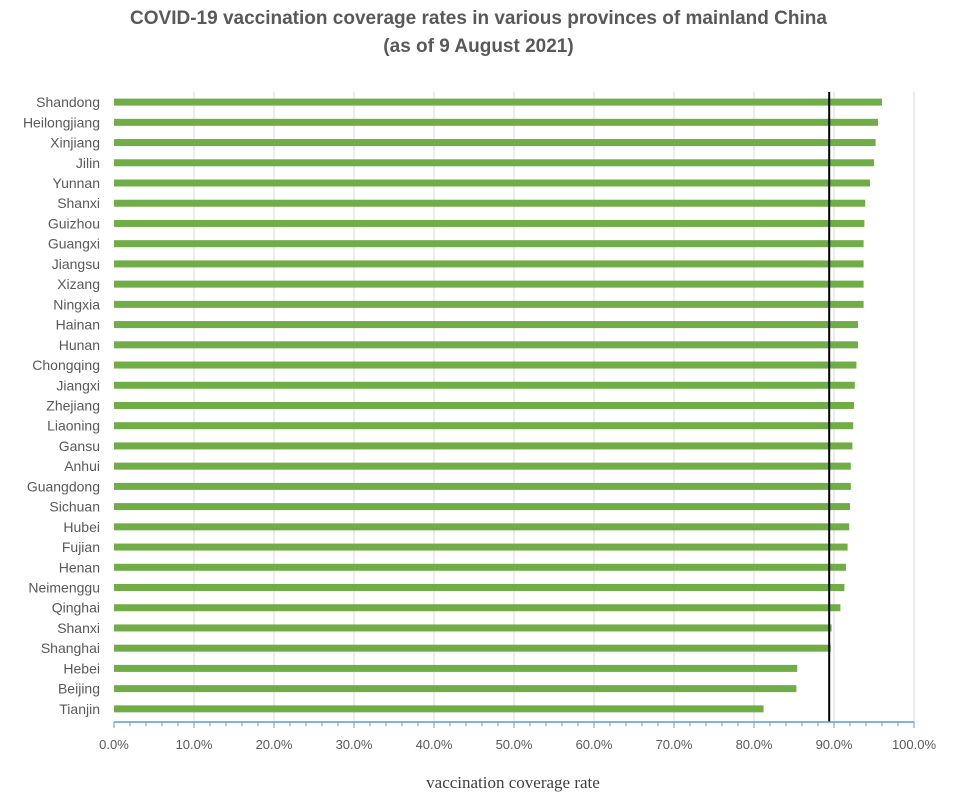 The width and height of the screenshot is (957, 805). What do you see at coordinates (61, 122) in the screenshot?
I see `category-label: Heilongjiang` at bounding box center [61, 122].